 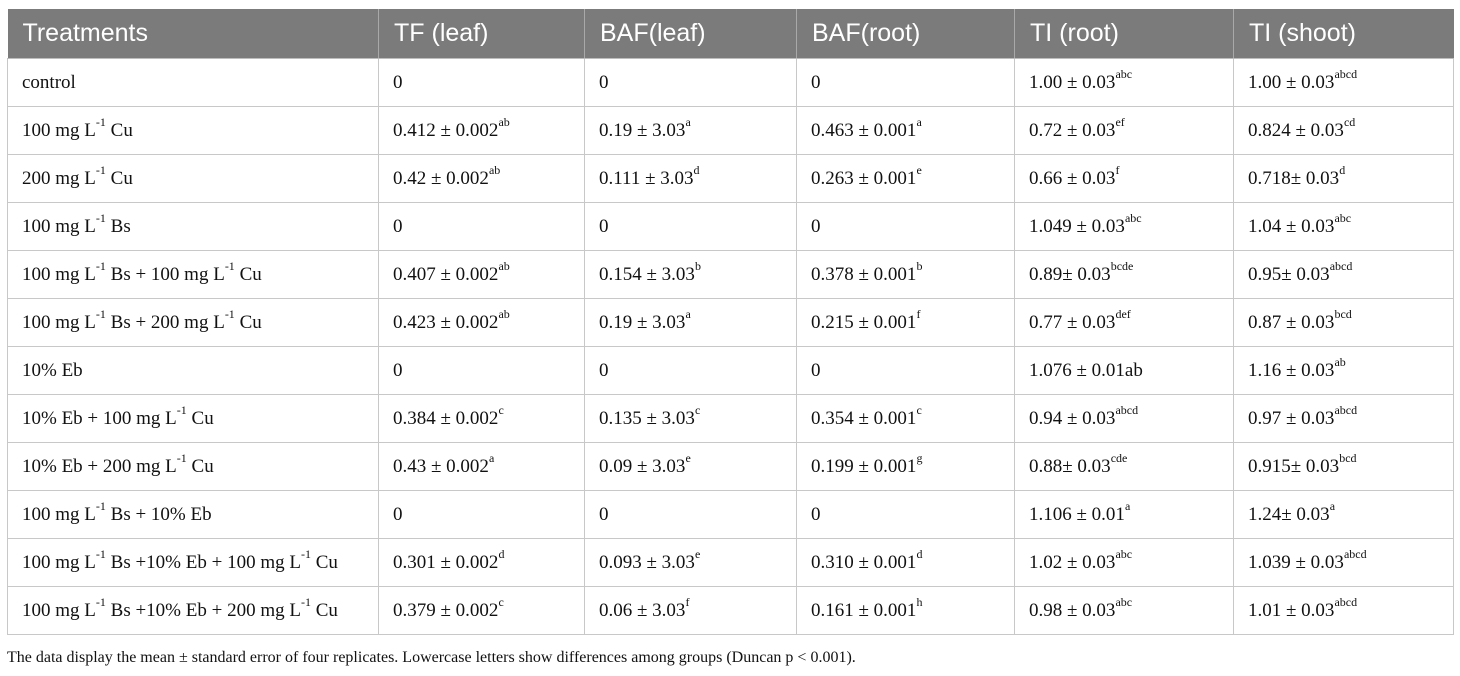 What do you see at coordinates (864, 466) in the screenshot?
I see `cell-text: 0.199 ± 0.001` at bounding box center [864, 466].